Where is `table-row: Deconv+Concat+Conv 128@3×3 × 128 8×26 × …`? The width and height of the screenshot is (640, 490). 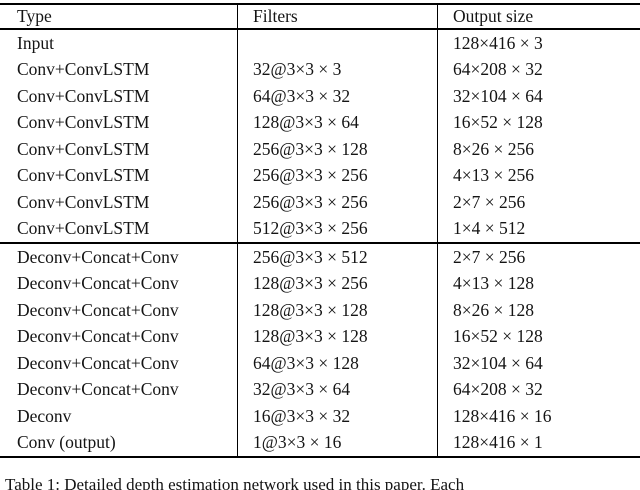 table-row: Deconv+Concat+Conv 128@3×3 × 128 8×26 × … is located at coordinates (320, 310).